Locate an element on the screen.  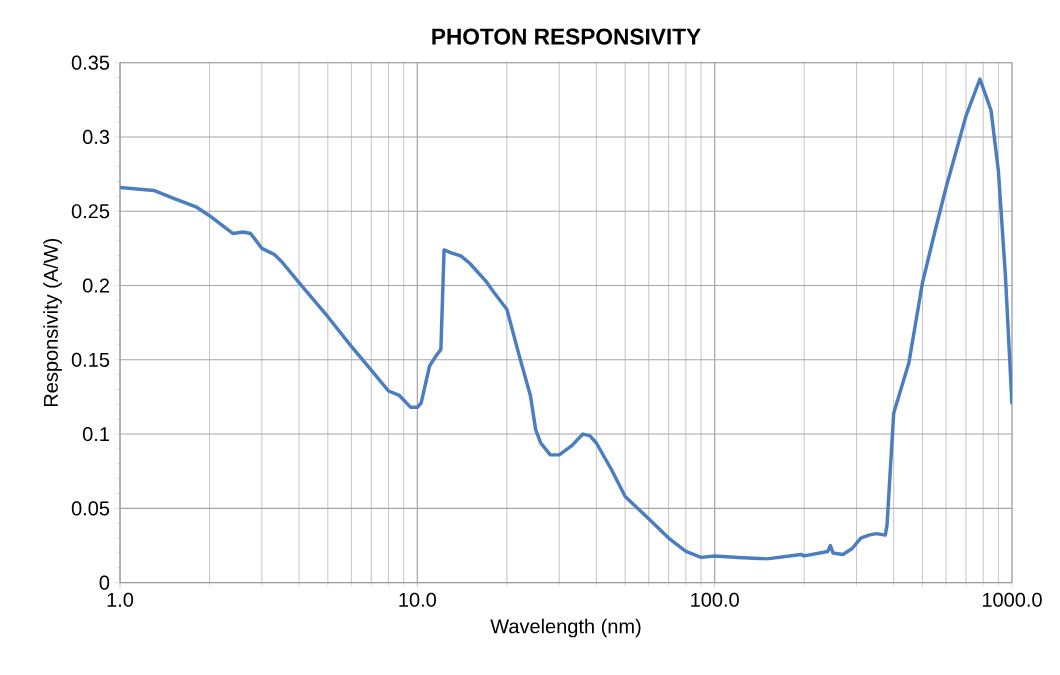
x-tick-label: 1000.0 is located at coordinates (1012, 600).